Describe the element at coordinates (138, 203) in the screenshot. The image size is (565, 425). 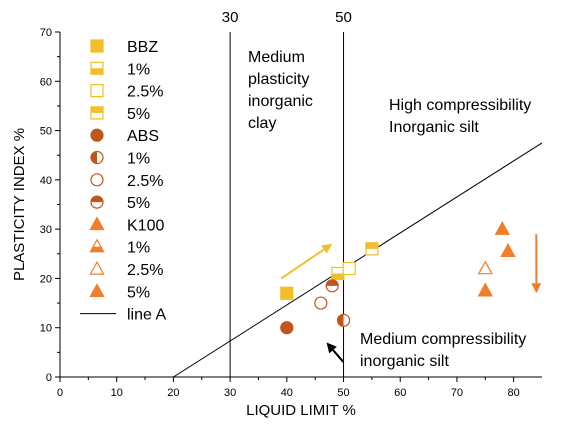
I see `legend-label: 5%` at that location.